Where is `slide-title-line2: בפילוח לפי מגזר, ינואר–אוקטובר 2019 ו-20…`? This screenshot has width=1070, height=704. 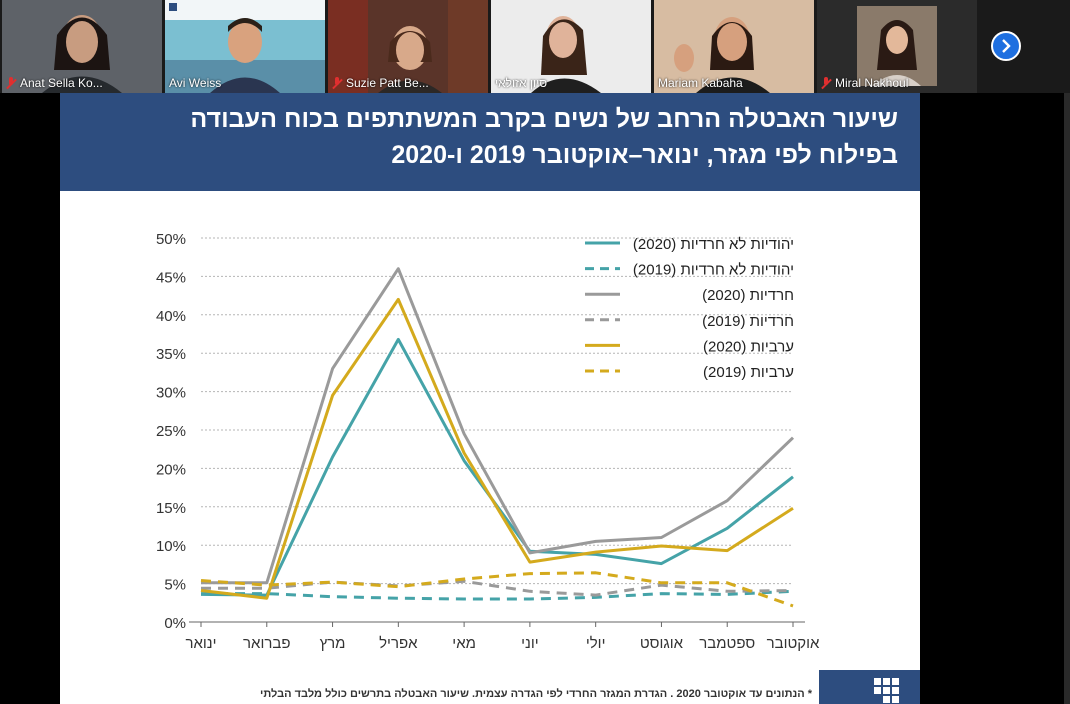 slide-title-line2: בפילוח לפי מגזר, ינואר–אוקטובר 2019 ו-20… is located at coordinates (644, 155).